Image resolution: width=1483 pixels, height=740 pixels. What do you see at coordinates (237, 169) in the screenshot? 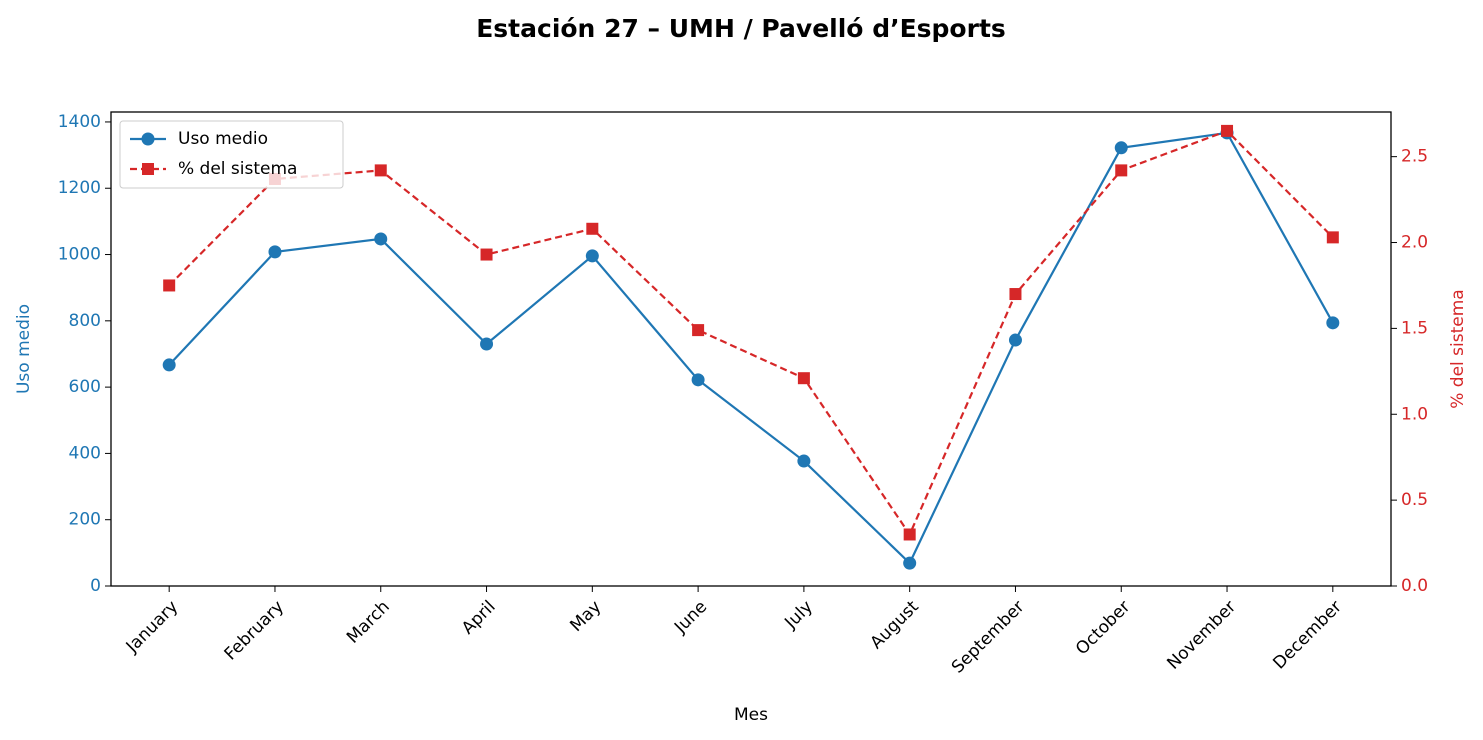
I see `legend-label: % del sistema` at bounding box center [237, 169].